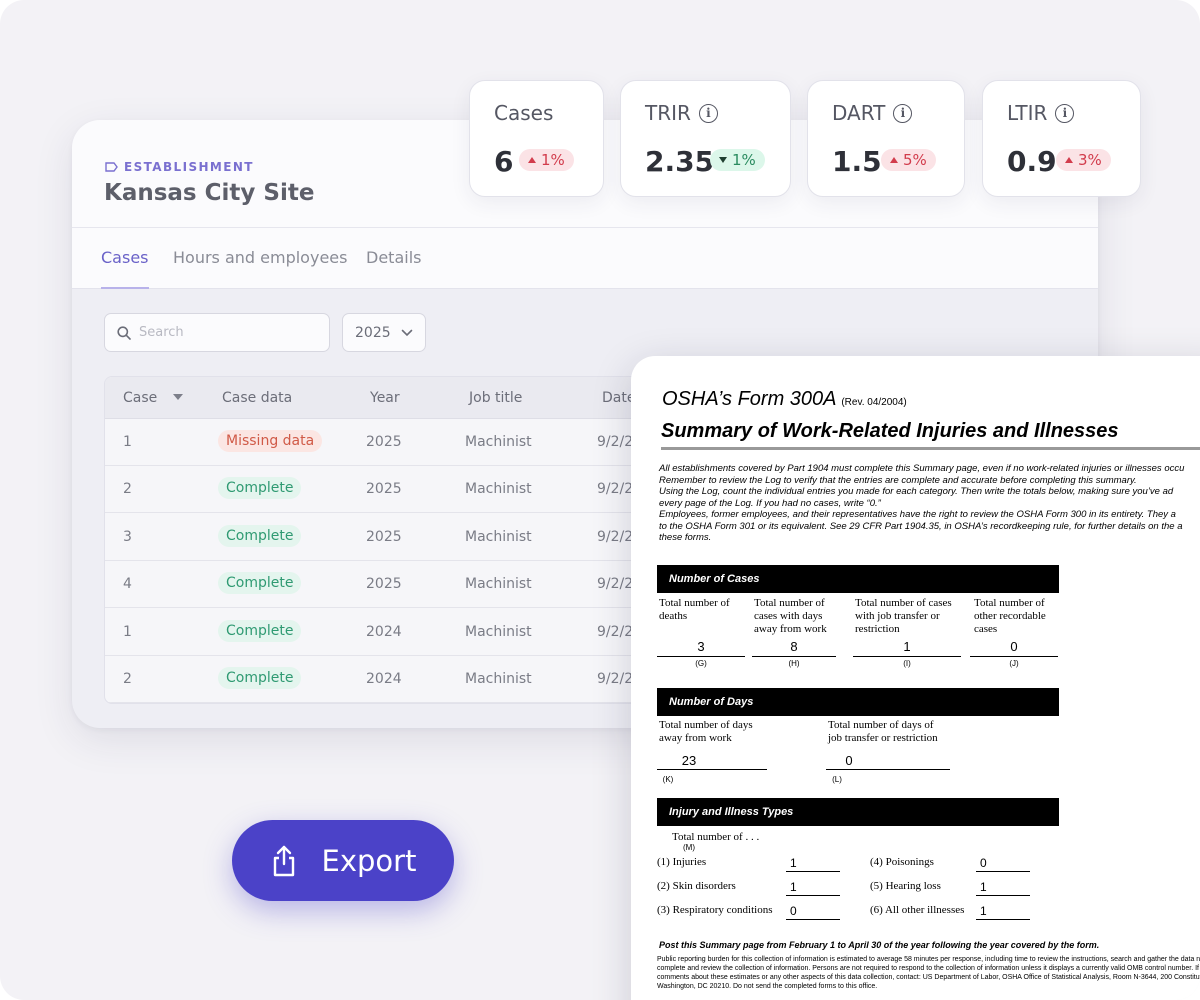 The height and width of the screenshot is (1000, 1200). Describe the element at coordinates (1090, 160) in the screenshot. I see `change-value: 3%` at that location.